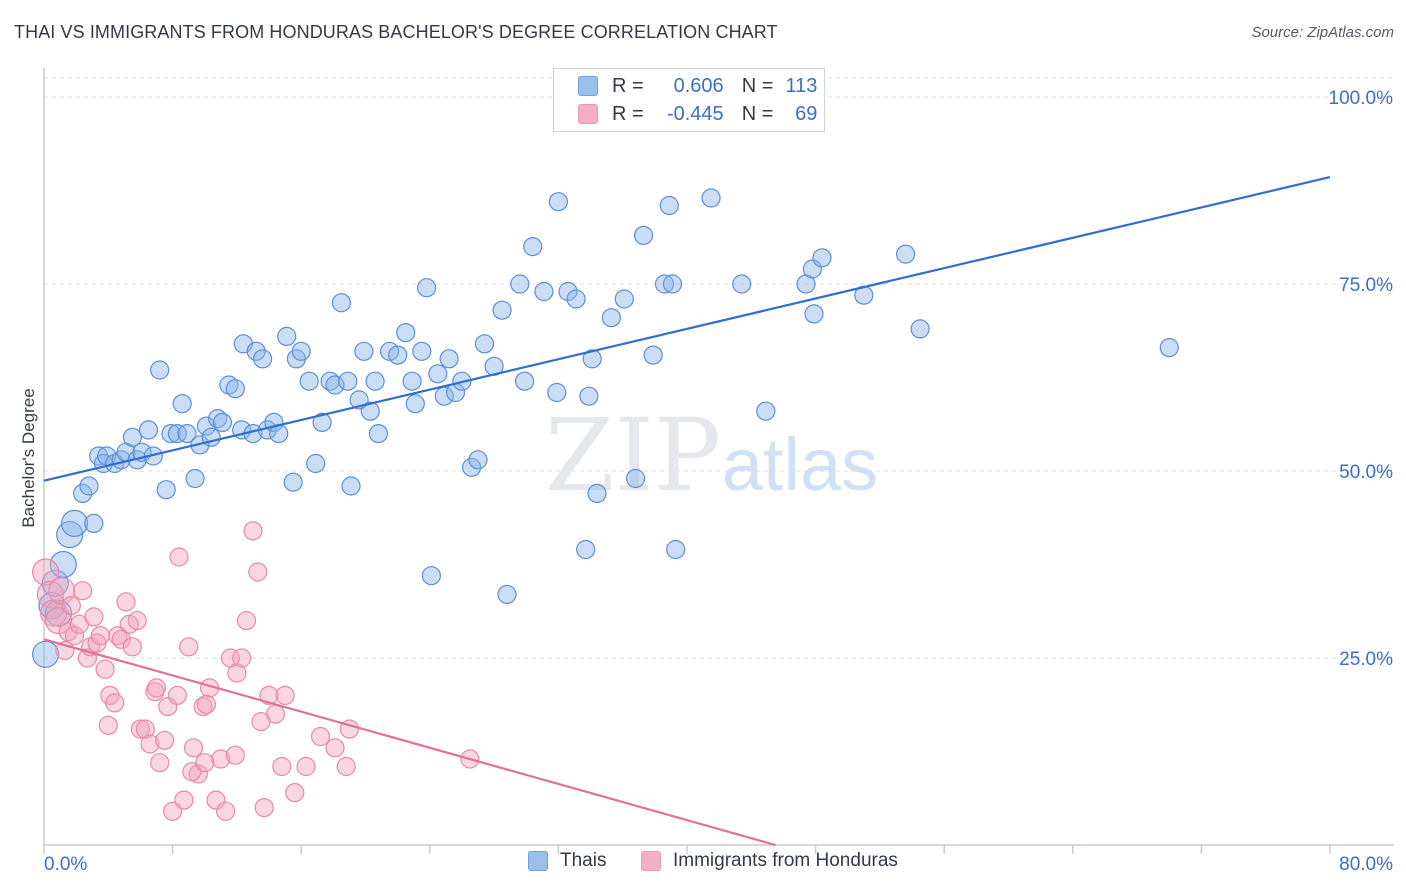 This screenshot has width=1406, height=892. Describe the element at coordinates (1366, 472) in the screenshot. I see `y-tick-label: 50.0%` at that location.